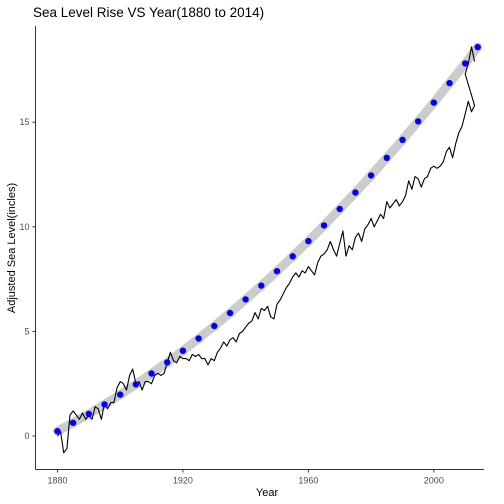  Describe the element at coordinates (24, 227) in the screenshot. I see `y-tick-label: 10` at that location.